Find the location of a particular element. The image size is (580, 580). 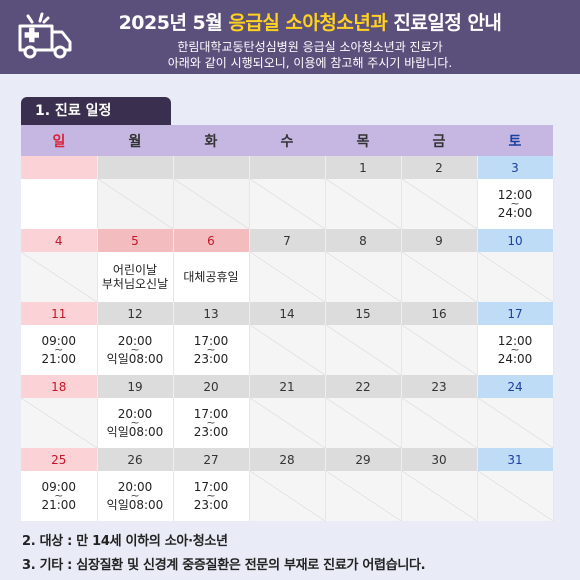

date-cell-tue: 20 is located at coordinates (211, 386).